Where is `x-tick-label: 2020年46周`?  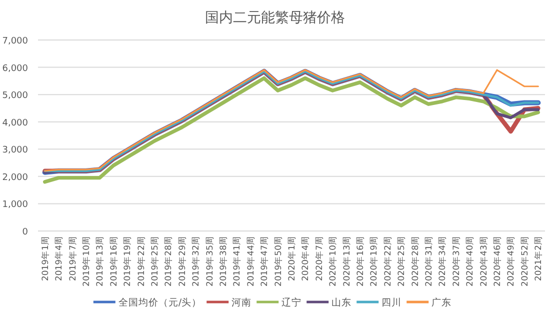 x-tick-label: 2020年46周 is located at coordinates (498, 261).